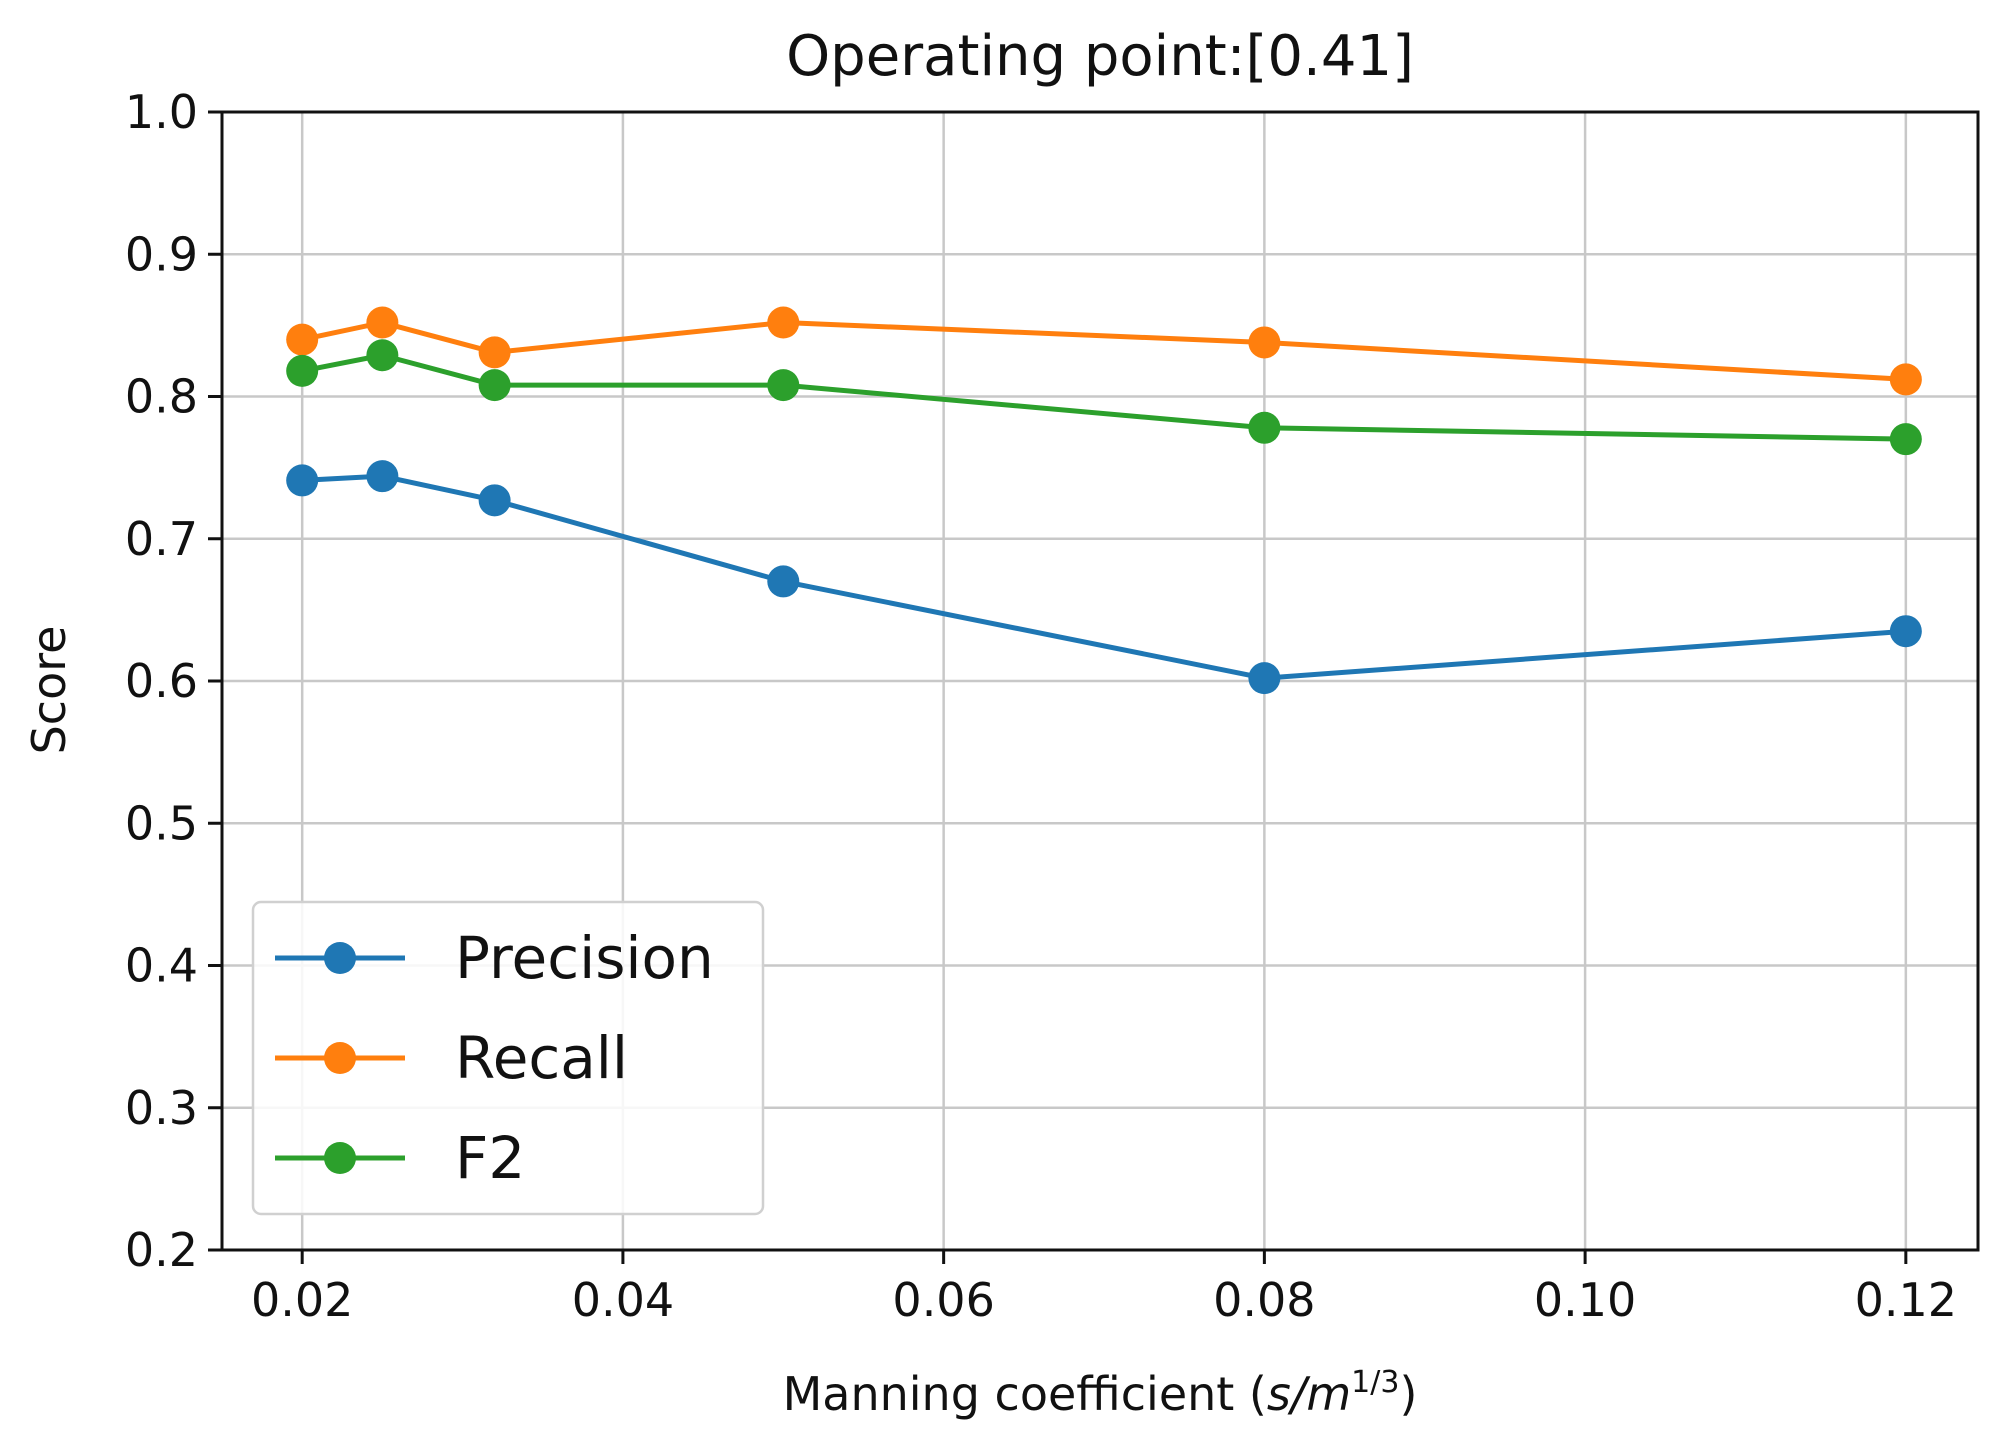  I want to click on x-axis-label-text: Manning coefficient (, so click(1025, 1394).